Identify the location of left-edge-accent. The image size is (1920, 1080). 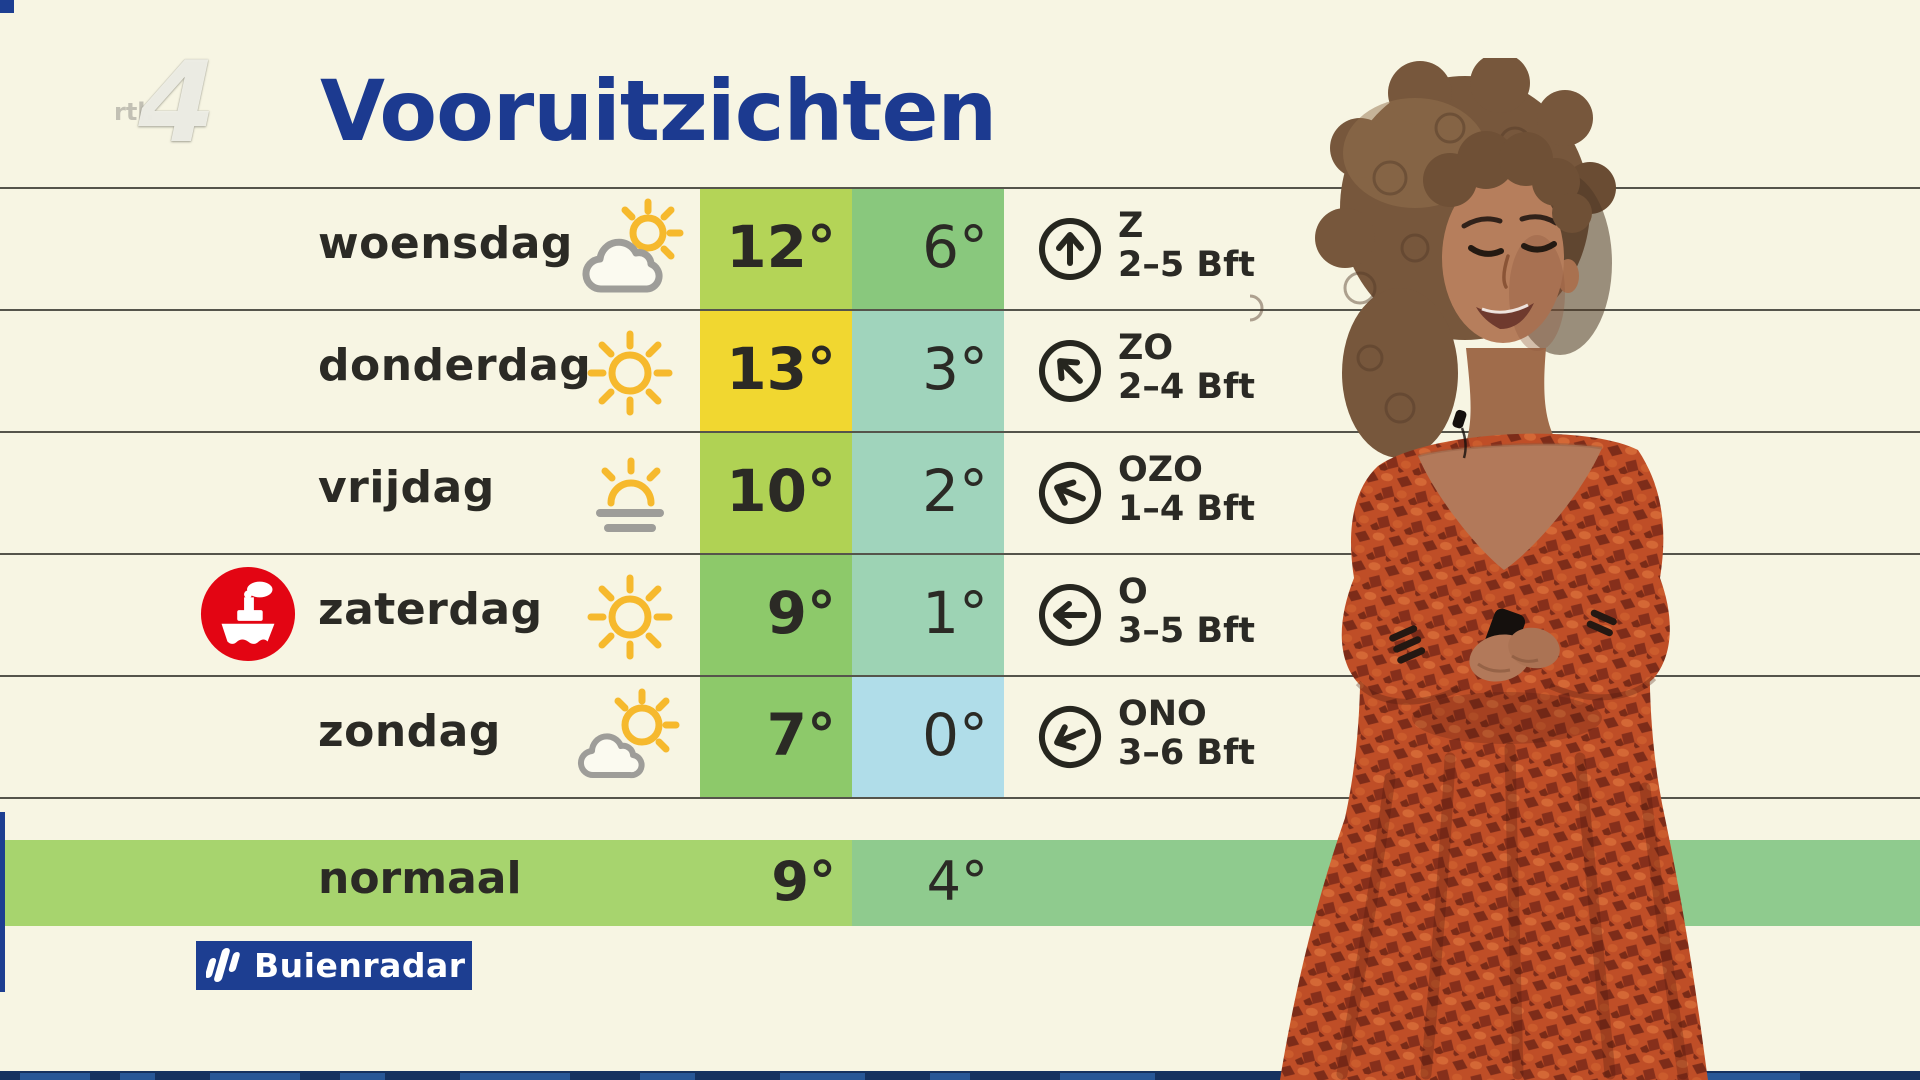
(2, 902).